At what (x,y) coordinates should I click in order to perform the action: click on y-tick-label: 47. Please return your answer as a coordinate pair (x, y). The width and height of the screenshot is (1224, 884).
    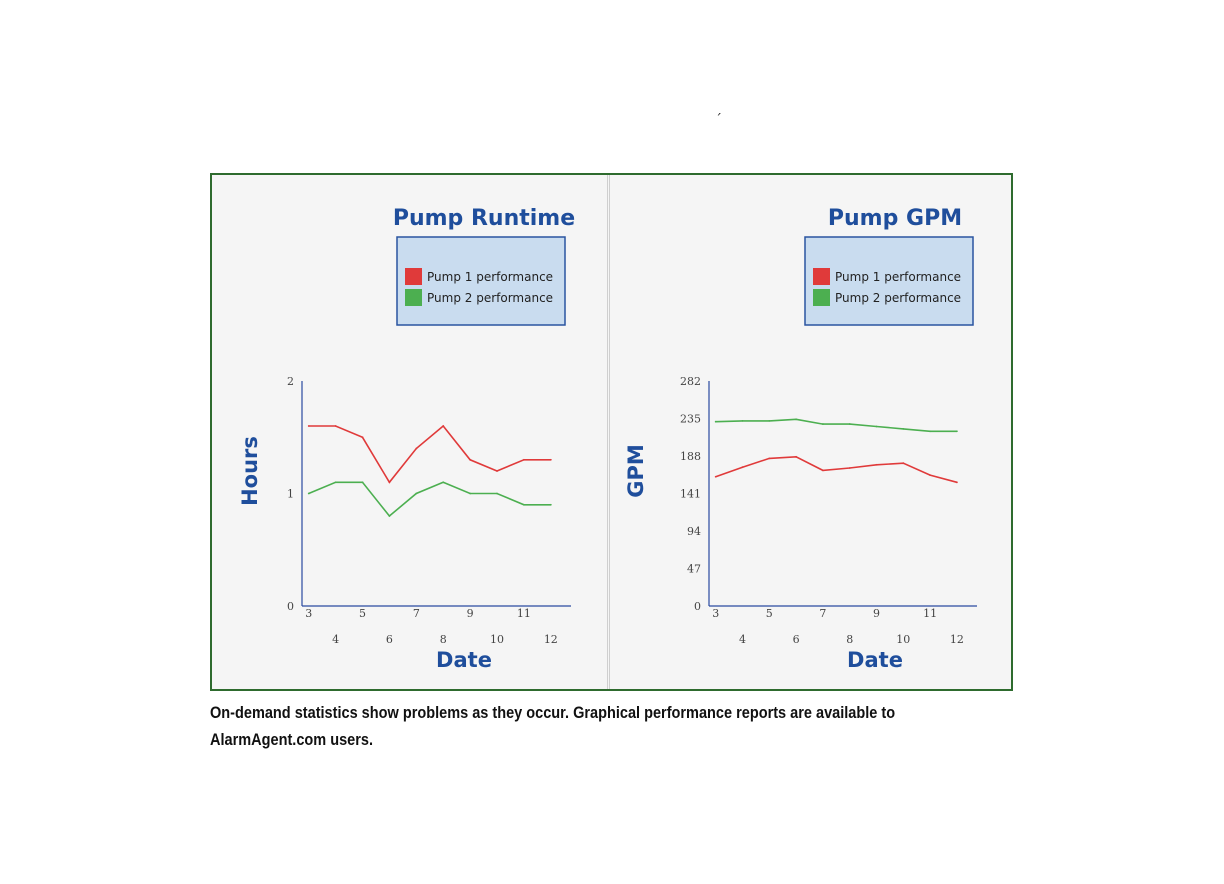
    Looking at the image, I should click on (694, 569).